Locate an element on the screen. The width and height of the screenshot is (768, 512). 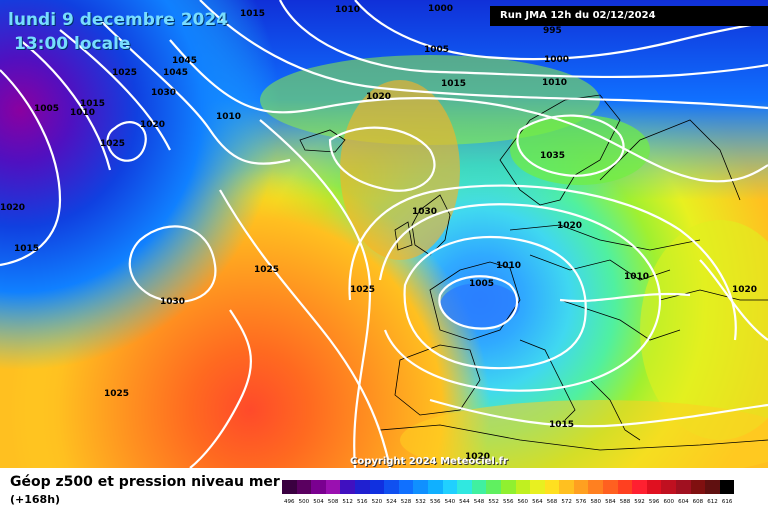
scale-tick-label: 508 is located at coordinates (333, 502).